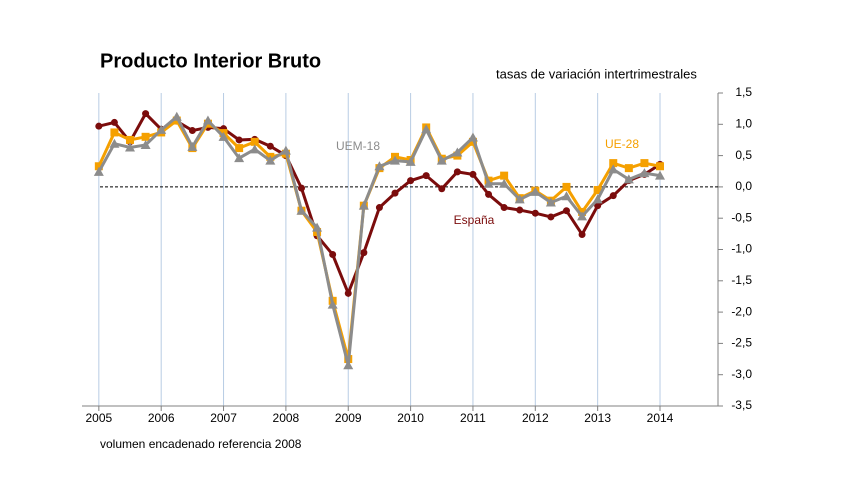 Image resolution: width=861 pixels, height=482 pixels. What do you see at coordinates (98, 418) in the screenshot?
I see `x-tick-label: 2005` at bounding box center [98, 418].